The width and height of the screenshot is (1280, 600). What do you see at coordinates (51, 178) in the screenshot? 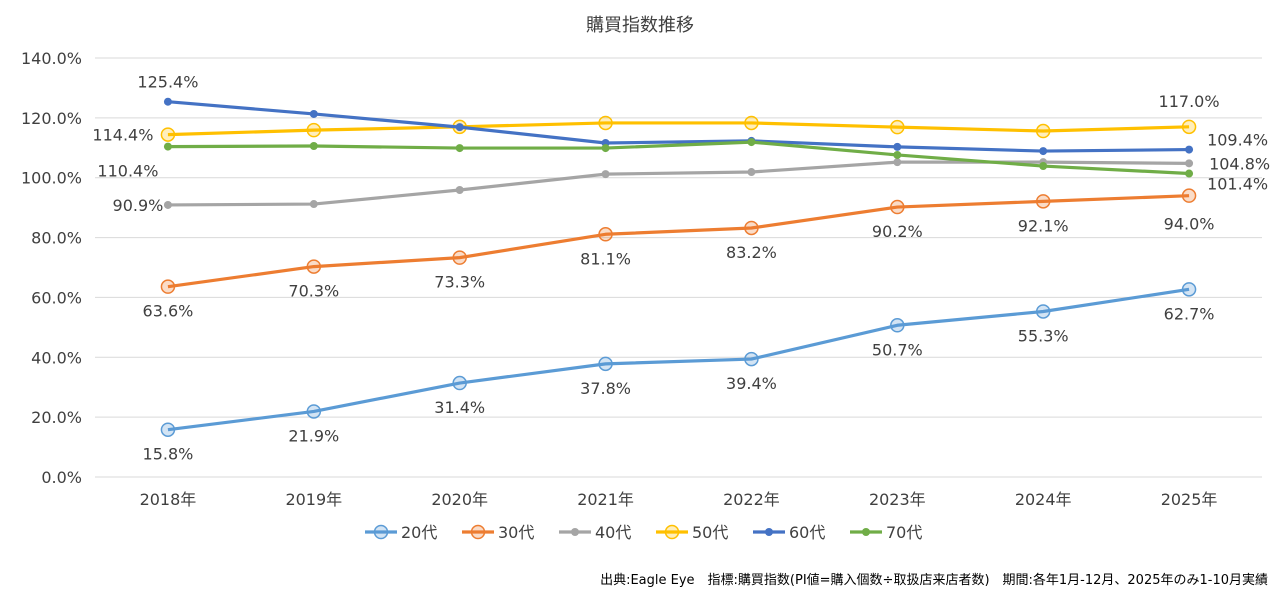
I see `y-tick-label: 100.0%` at bounding box center [51, 178].